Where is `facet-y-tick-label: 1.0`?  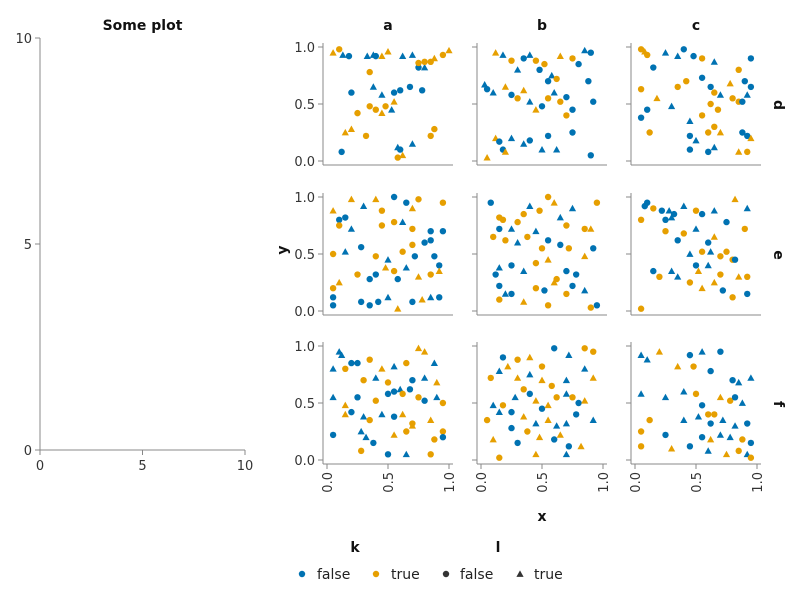
facet-y-tick-label: 1.0 is located at coordinates (304, 48).